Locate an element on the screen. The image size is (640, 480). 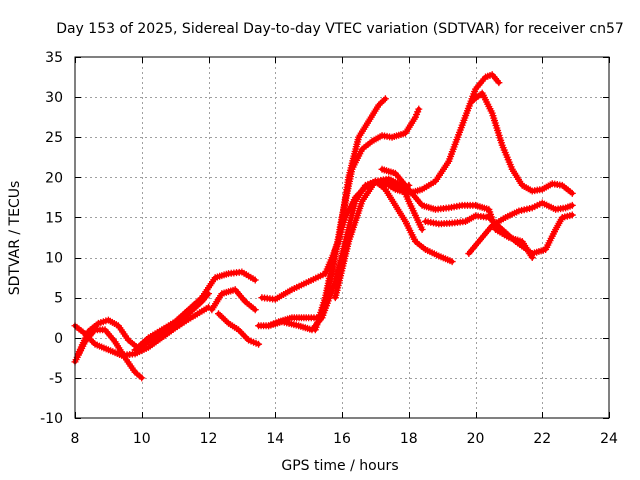
x-tick-label: 8 is located at coordinates (75, 439).